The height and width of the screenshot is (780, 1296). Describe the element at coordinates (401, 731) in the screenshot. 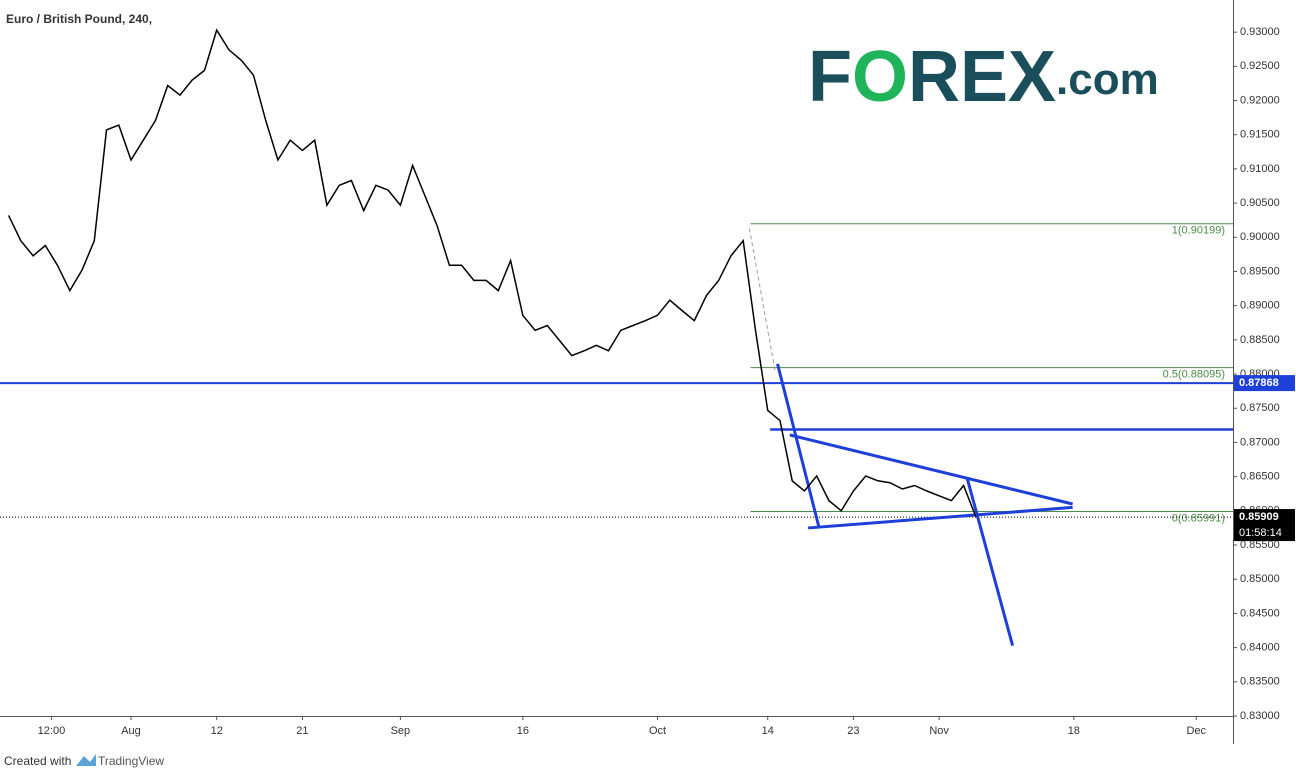

I see `x-tick-label: Sep` at that location.